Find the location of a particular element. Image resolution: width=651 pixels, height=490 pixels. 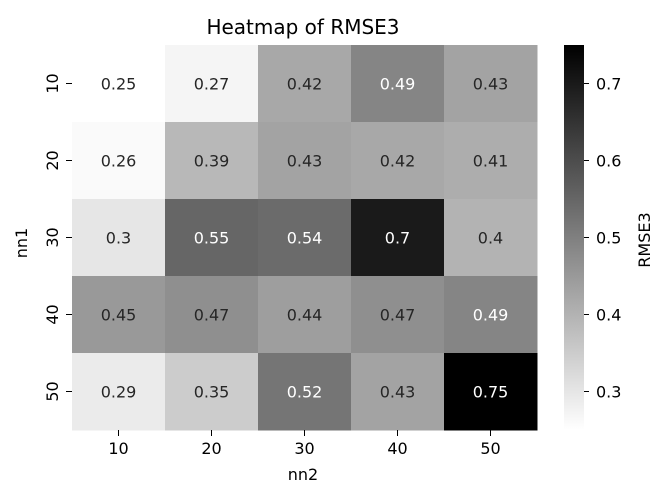

cell-value-label: 0.26 is located at coordinates (119, 161).